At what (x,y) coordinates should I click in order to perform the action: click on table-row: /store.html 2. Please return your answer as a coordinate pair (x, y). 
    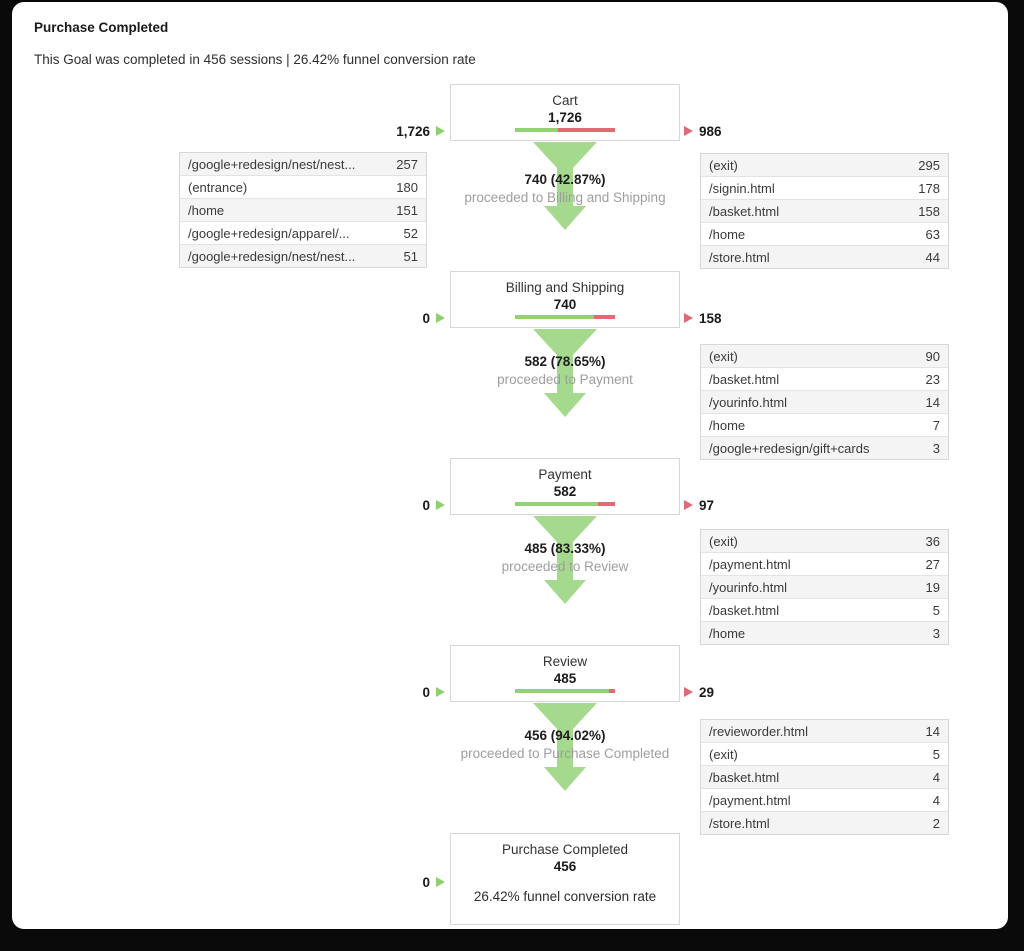
    Looking at the image, I should click on (824, 822).